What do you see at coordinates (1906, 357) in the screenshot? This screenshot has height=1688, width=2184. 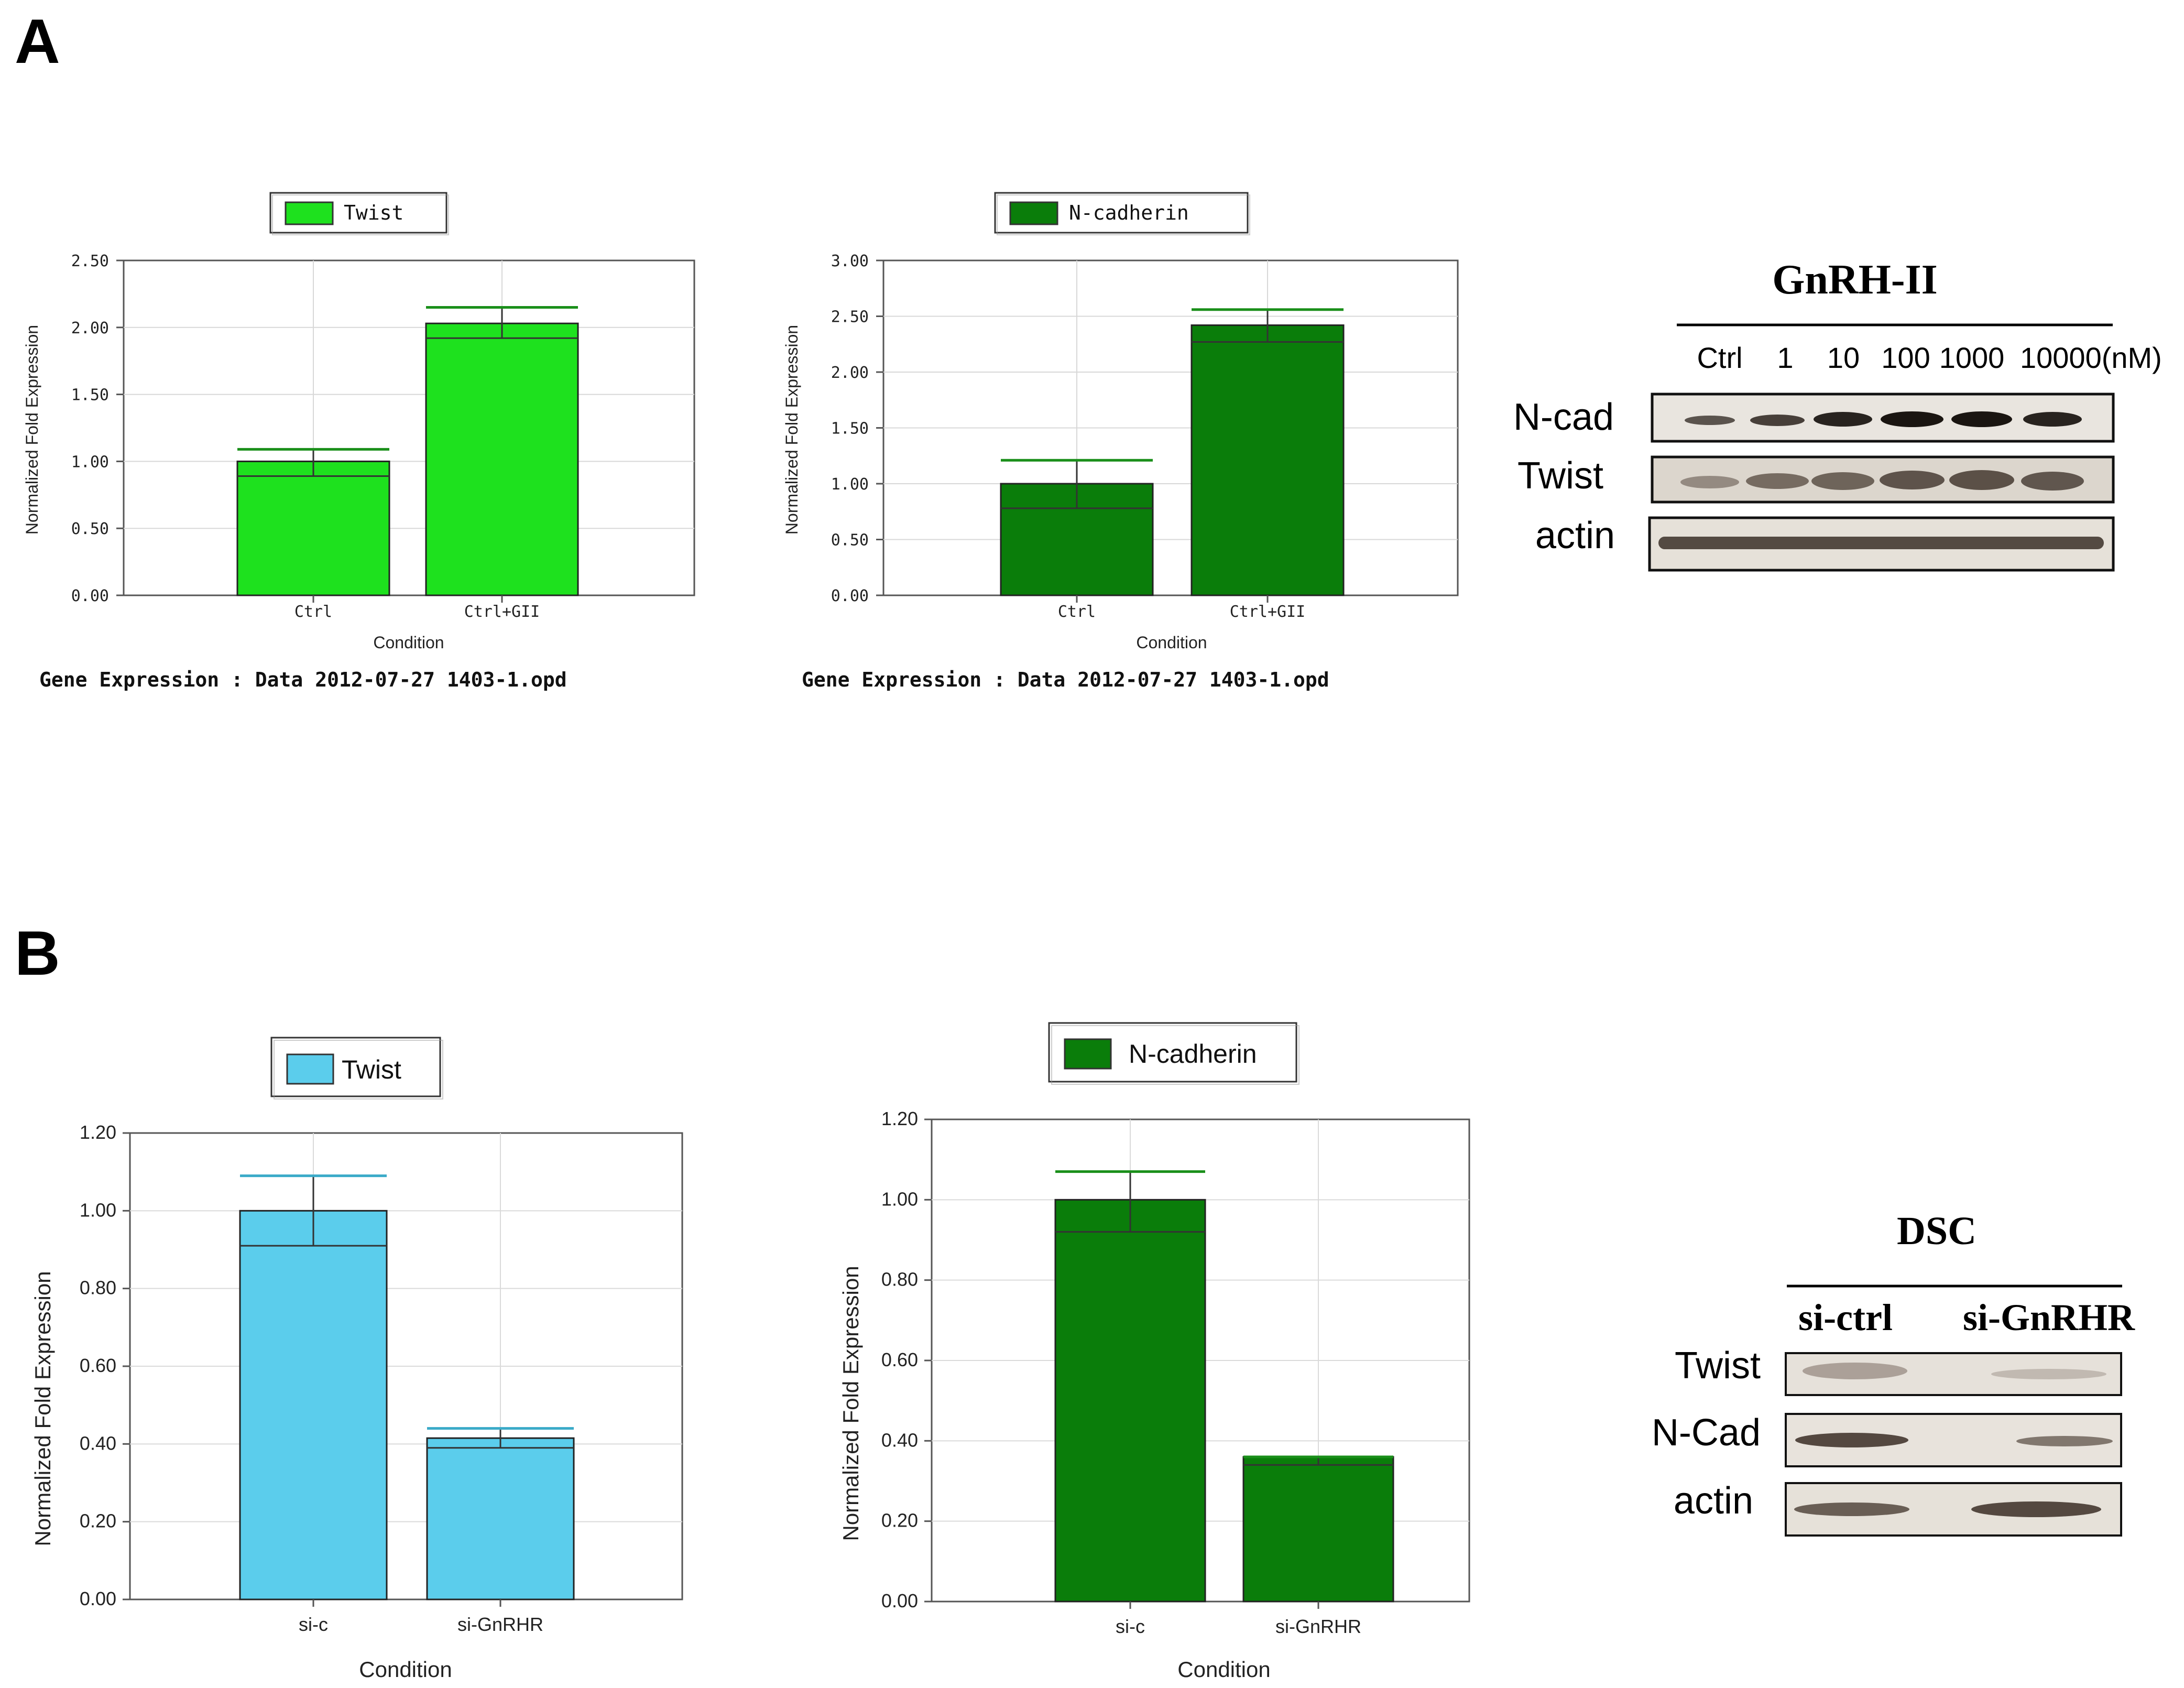 I see `blot-a-lane-100: 100` at bounding box center [1906, 357].